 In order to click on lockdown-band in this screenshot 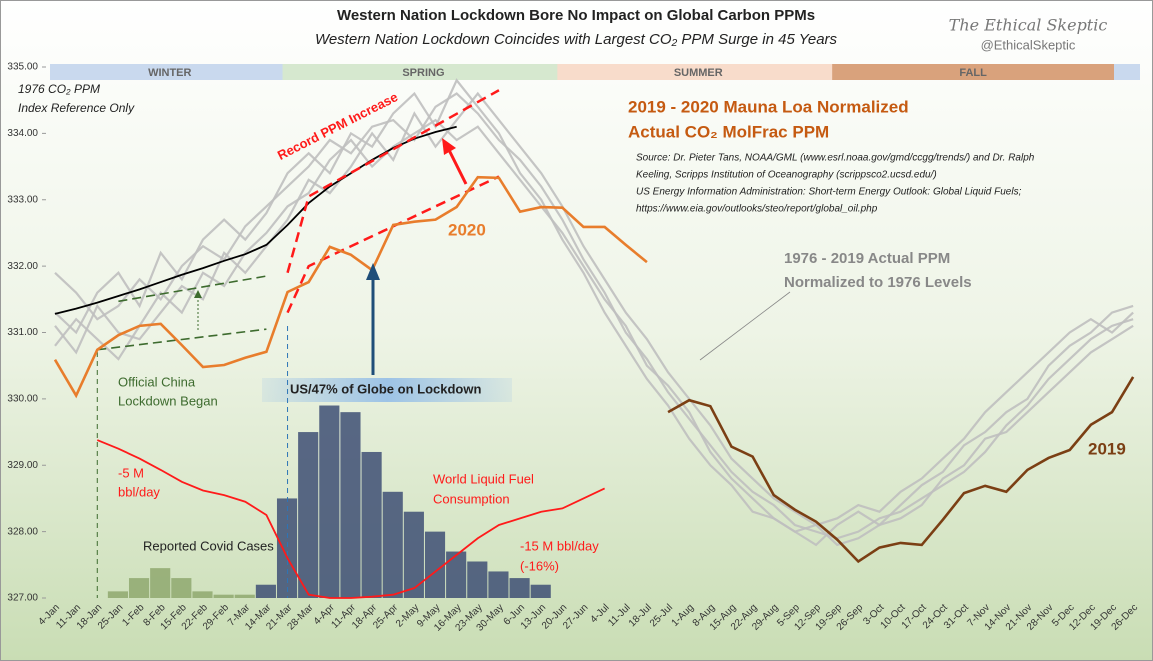, I will do `click(387, 390)`.